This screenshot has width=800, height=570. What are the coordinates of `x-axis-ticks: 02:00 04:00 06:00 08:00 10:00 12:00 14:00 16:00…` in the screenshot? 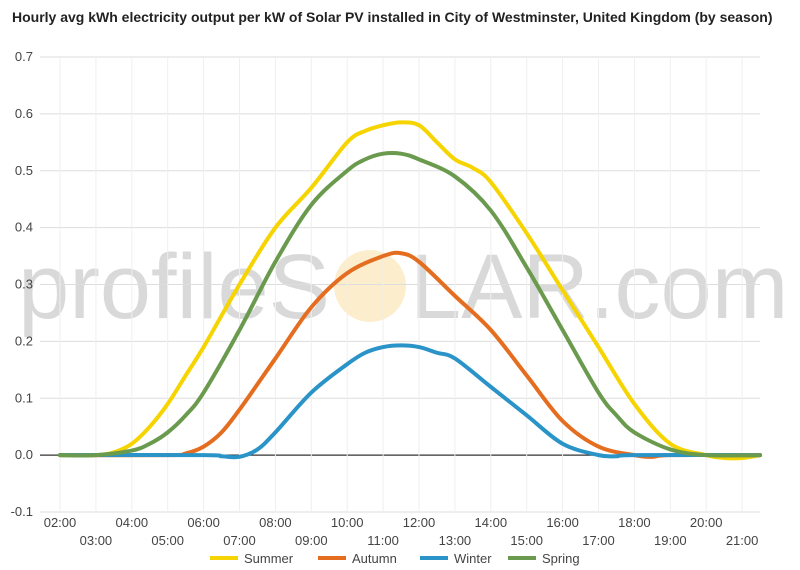 It's located at (401, 531).